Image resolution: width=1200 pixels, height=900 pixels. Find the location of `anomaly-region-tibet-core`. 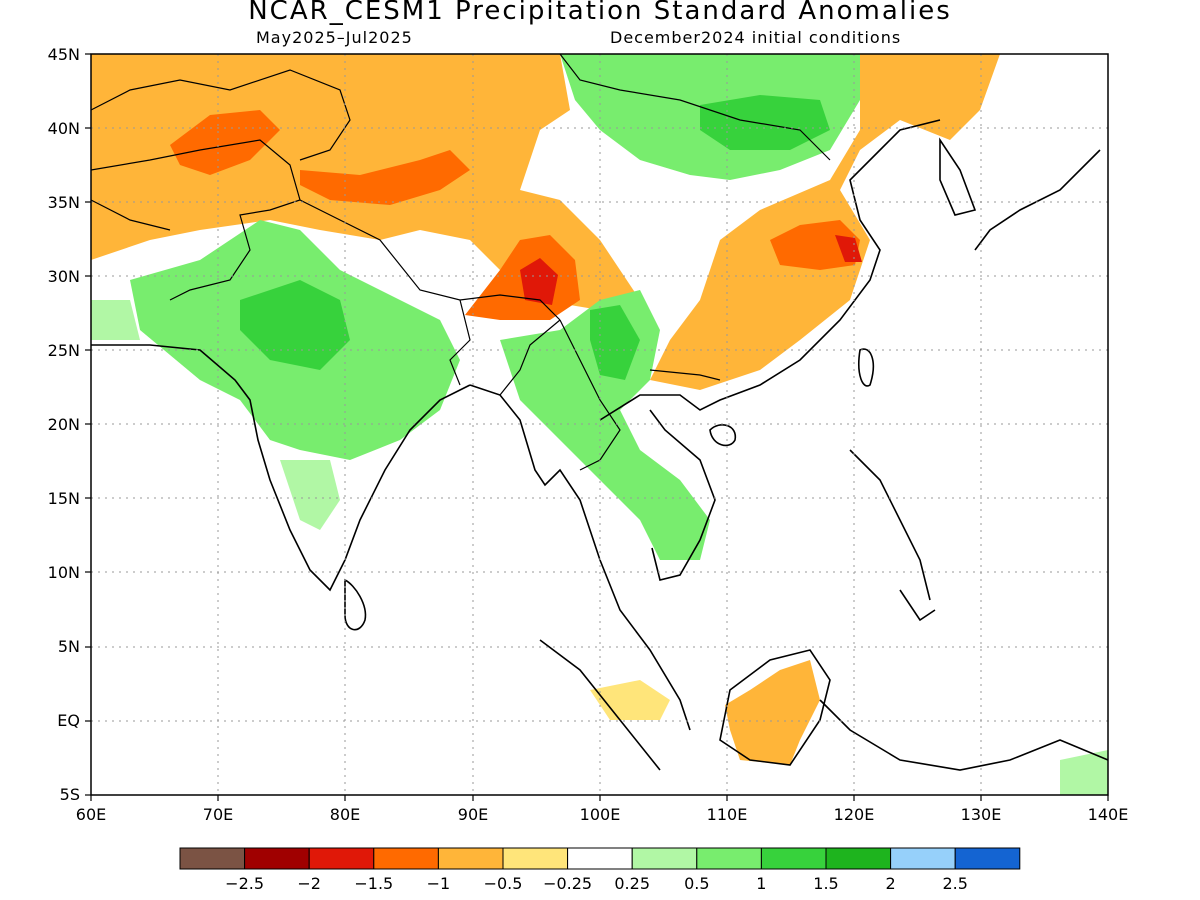

anomaly-region-tibet-core is located at coordinates (539, 281).